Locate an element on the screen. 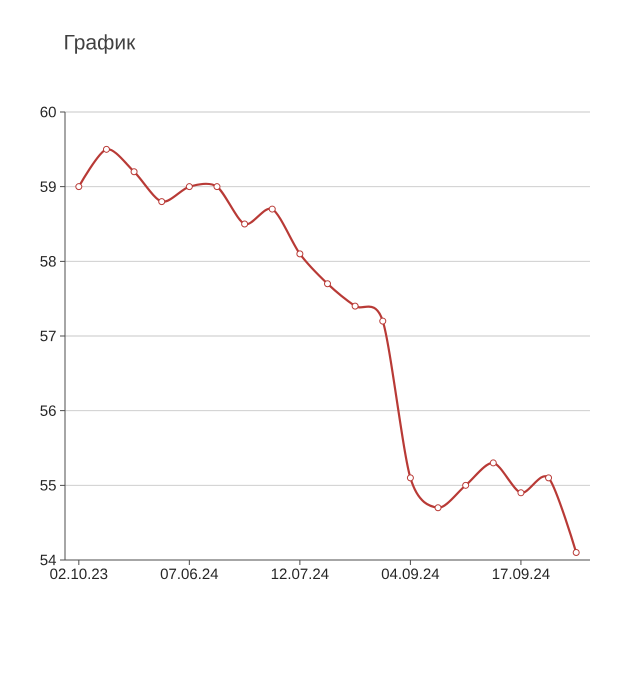  x-tick-label: 07.06.24 is located at coordinates (189, 574).